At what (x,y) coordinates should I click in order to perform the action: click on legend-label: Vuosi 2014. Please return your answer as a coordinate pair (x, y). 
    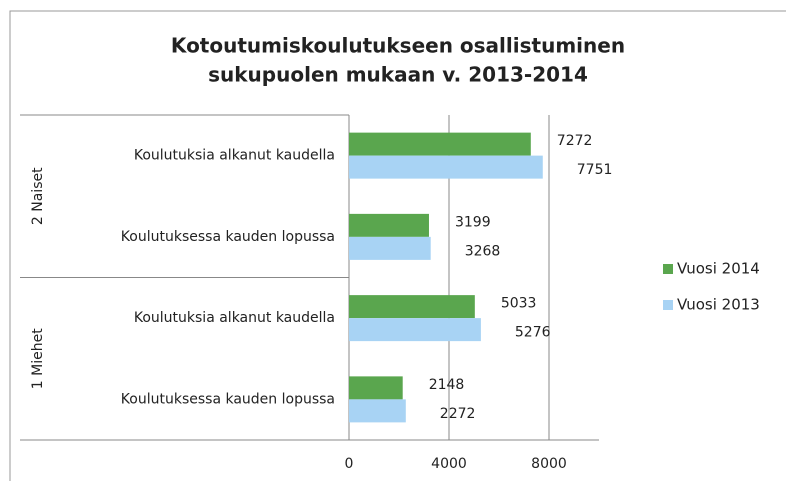
    Looking at the image, I should click on (718, 269).